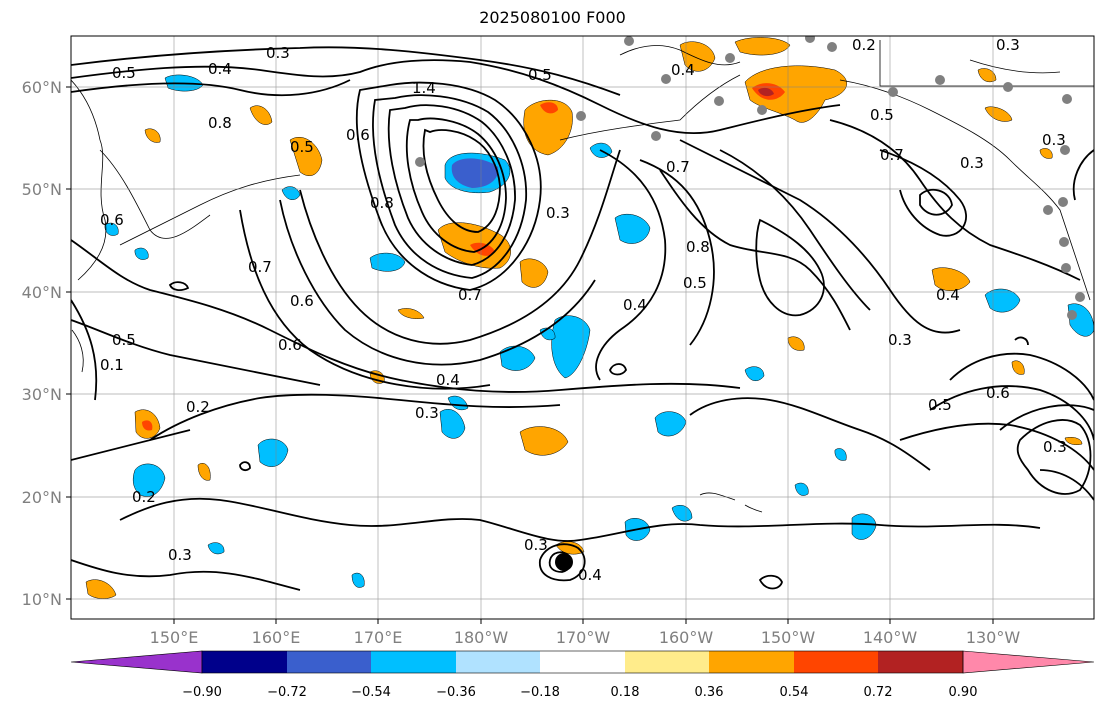 The height and width of the screenshot is (712, 1105). What do you see at coordinates (540, 692) in the screenshot?
I see `colorbar-tick-label: −0.18` at bounding box center [540, 692].